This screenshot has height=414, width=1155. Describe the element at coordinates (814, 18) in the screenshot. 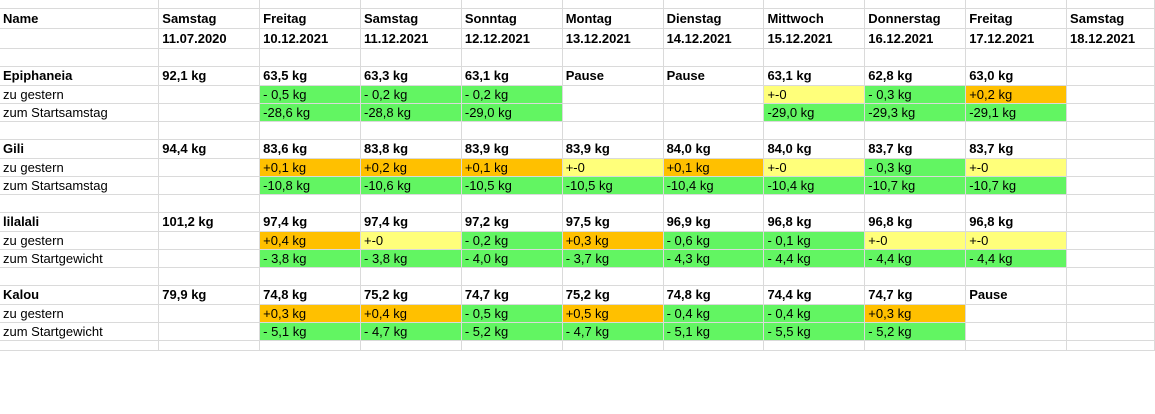

I see `header-day-cell: Mittwoch` at that location.